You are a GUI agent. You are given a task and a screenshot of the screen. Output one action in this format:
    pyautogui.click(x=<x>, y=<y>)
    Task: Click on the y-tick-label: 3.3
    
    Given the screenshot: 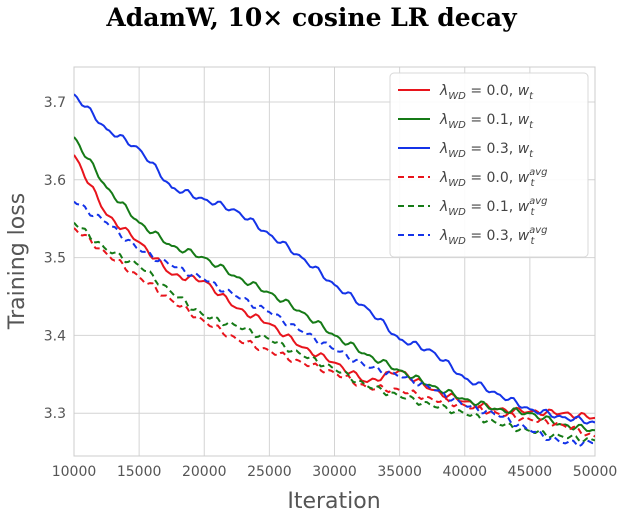 What is the action you would take?
    pyautogui.click(x=55, y=414)
    